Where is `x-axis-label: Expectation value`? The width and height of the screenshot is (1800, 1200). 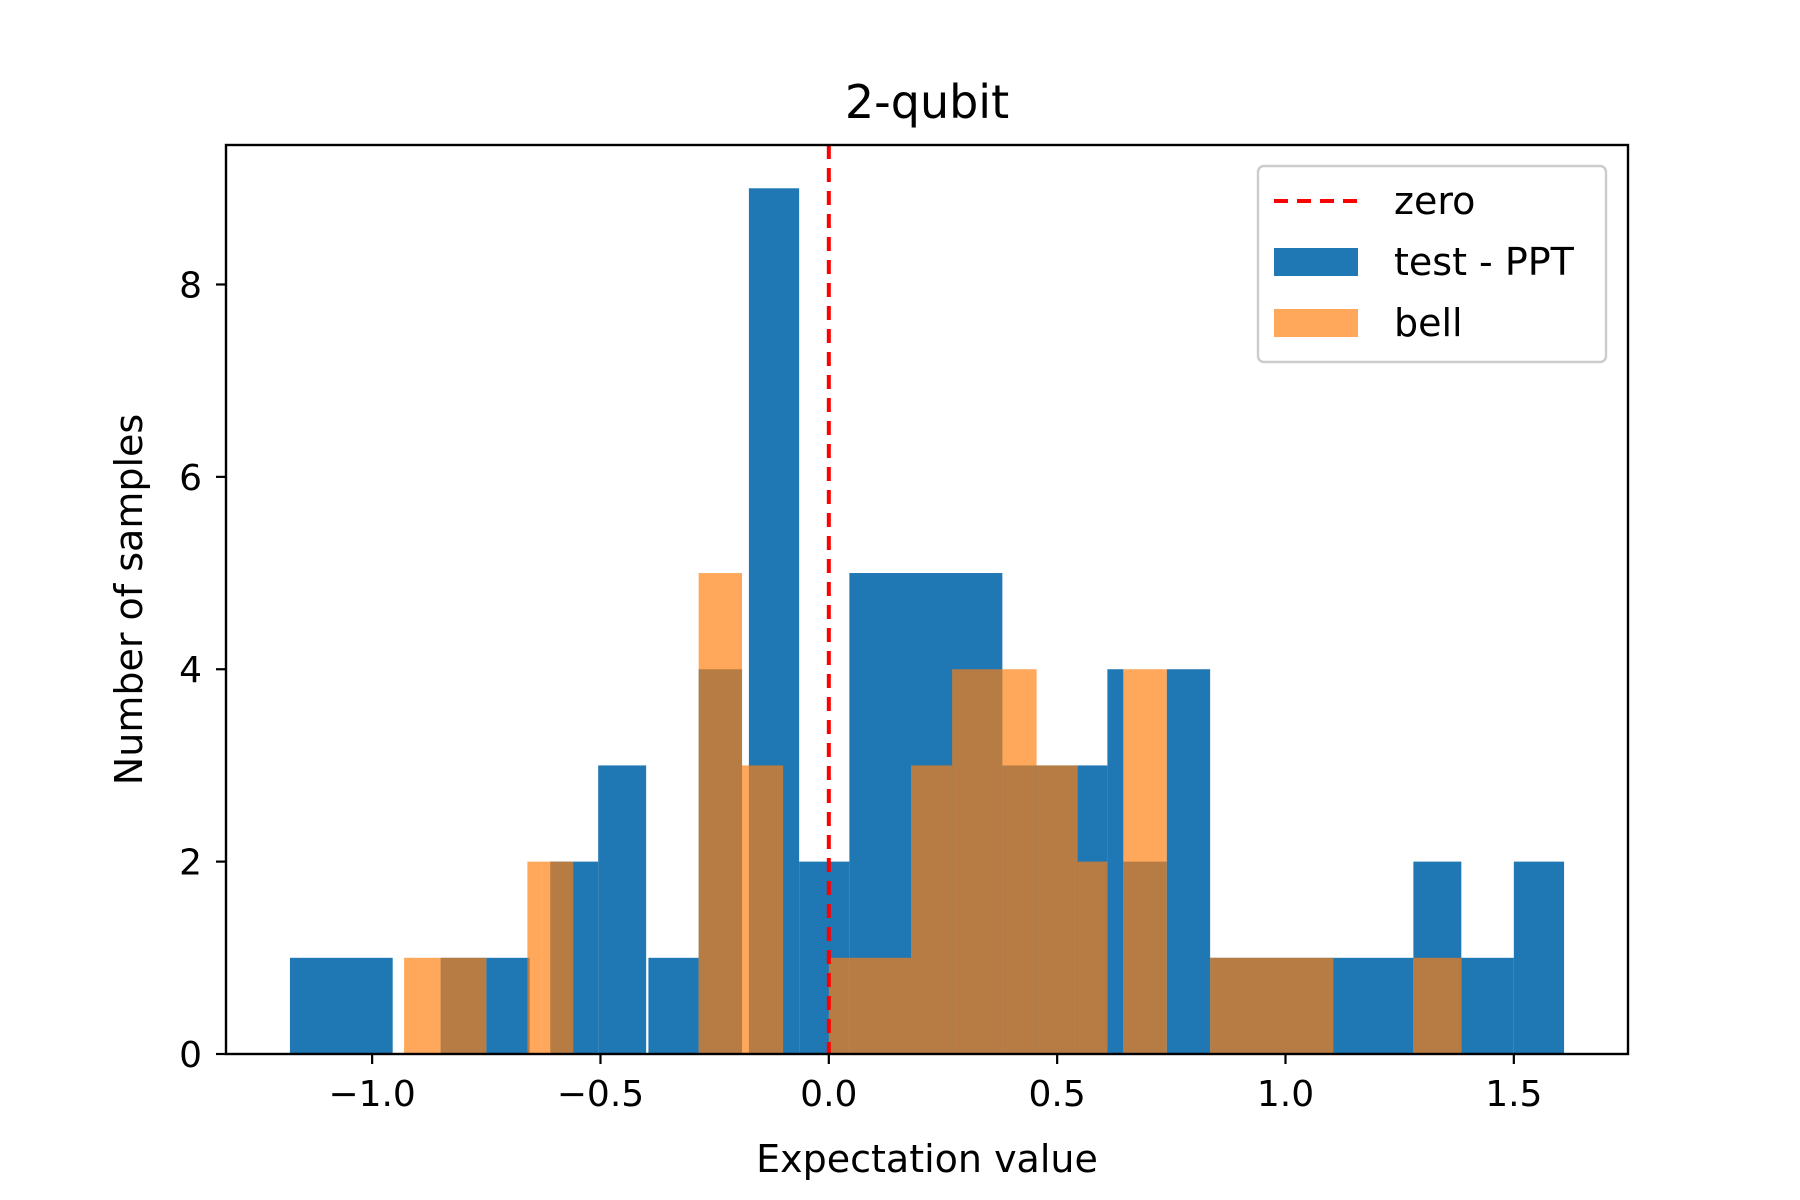 x-axis-label: Expectation value is located at coordinates (927, 1159).